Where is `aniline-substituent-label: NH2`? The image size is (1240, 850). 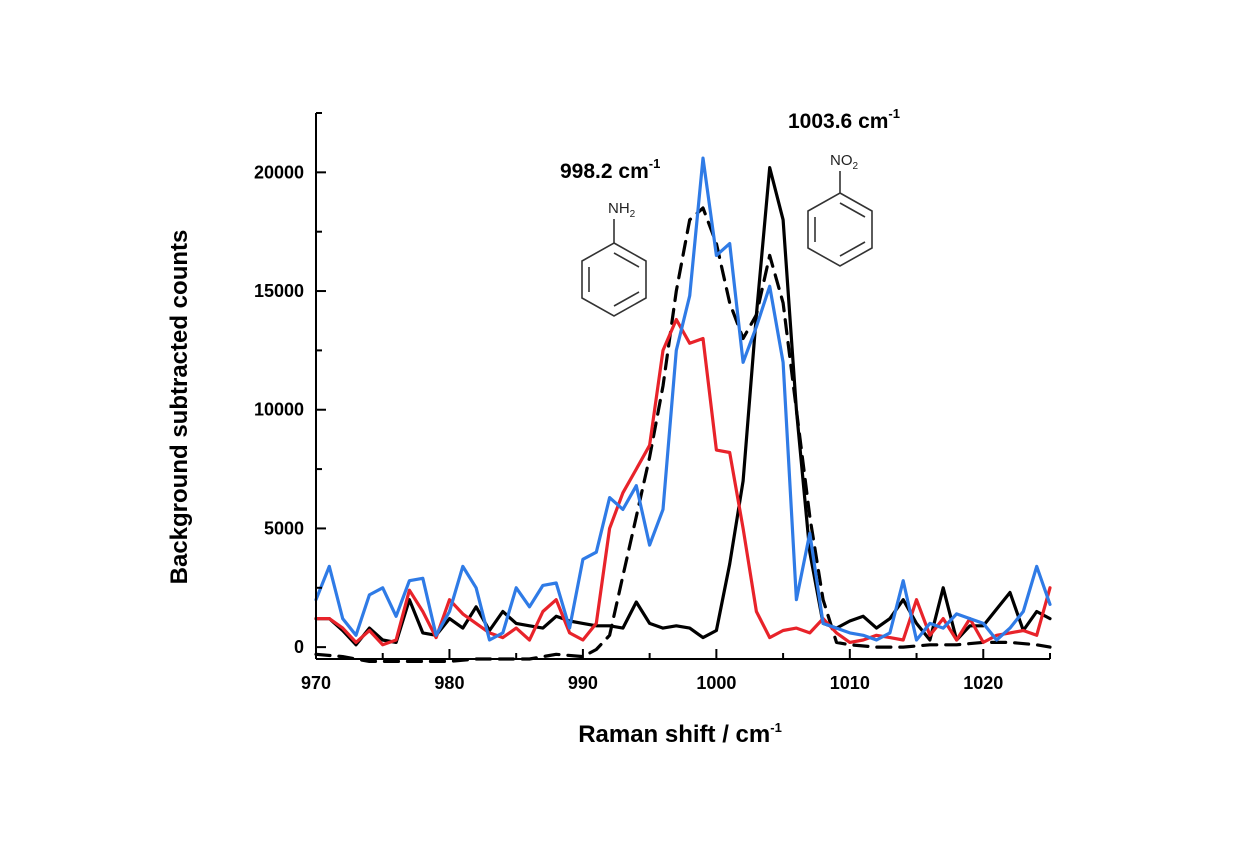 aniline-substituent-label: NH2 is located at coordinates (622, 210).